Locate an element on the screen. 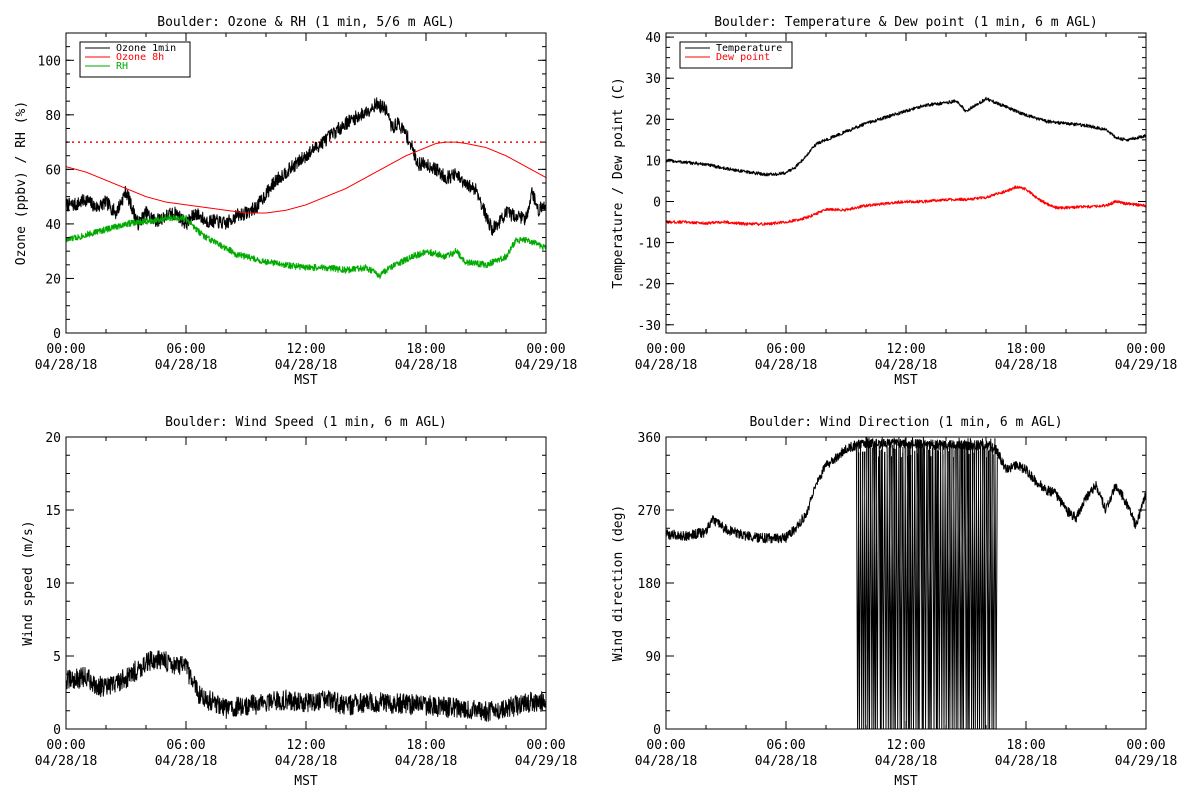  y-tick-label: -20 is located at coordinates (649, 285).